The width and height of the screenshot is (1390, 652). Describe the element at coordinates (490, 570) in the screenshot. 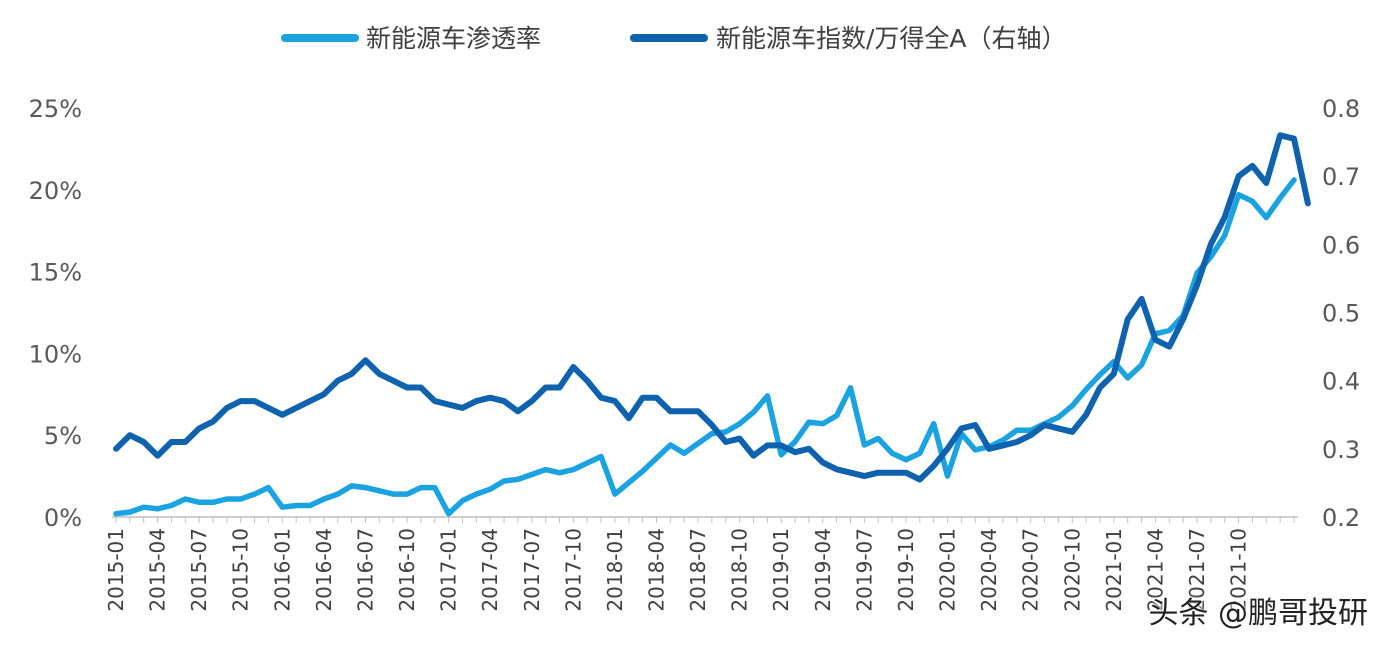

I see `x-tick-label: 2017-04` at that location.